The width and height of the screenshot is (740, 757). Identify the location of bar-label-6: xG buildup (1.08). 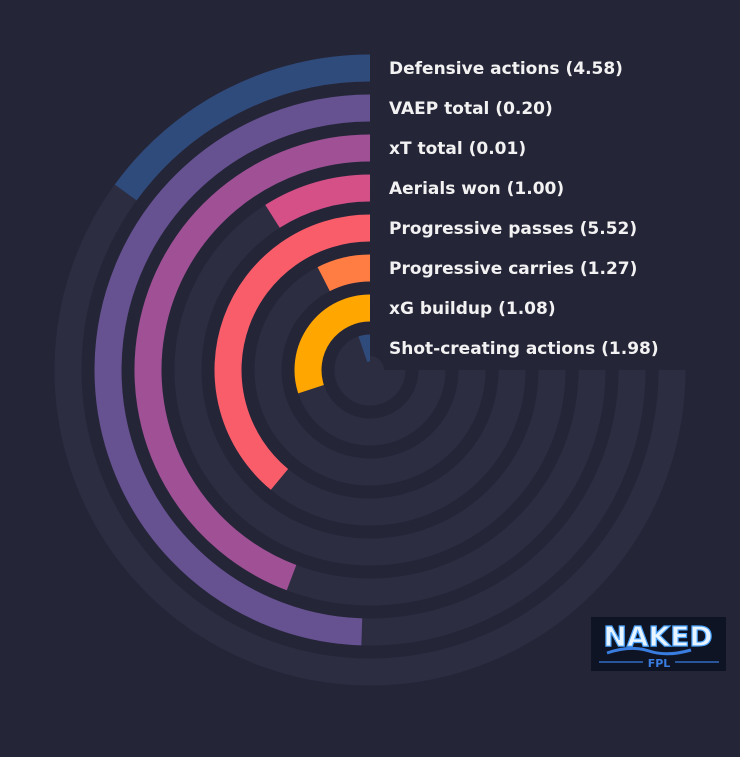
(472, 309).